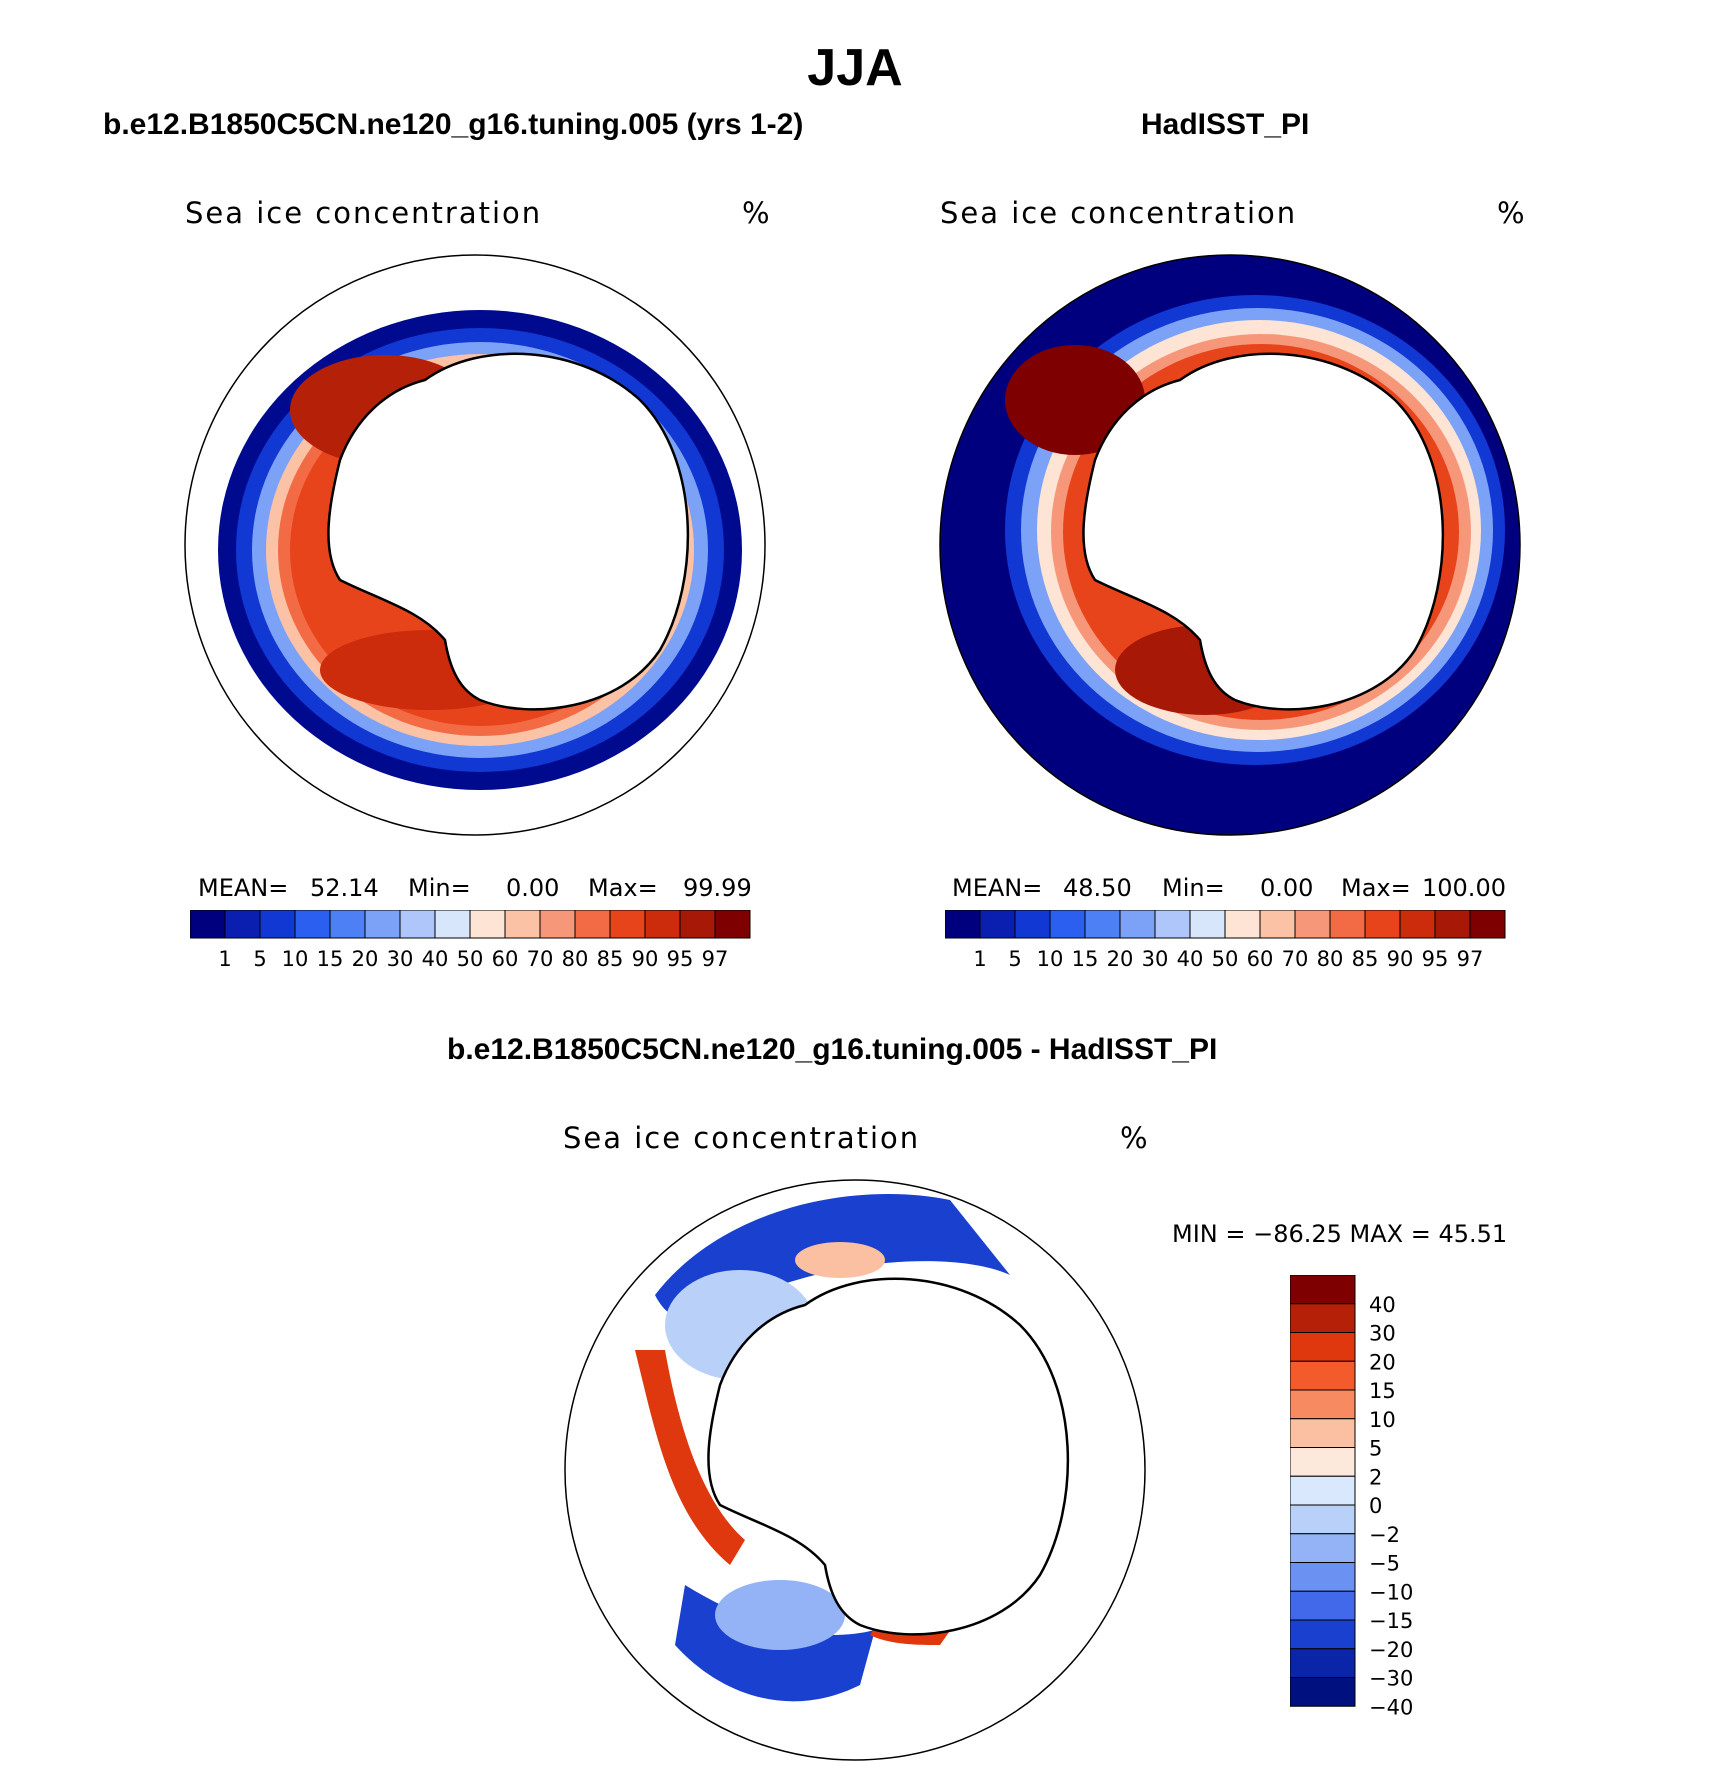 This screenshot has width=1710, height=1771. Describe the element at coordinates (1225, 940) in the screenshot. I see `obs-colorbar: 1 5 10 15 20 30 40 50 60 70 80 85 90 95 97` at that location.